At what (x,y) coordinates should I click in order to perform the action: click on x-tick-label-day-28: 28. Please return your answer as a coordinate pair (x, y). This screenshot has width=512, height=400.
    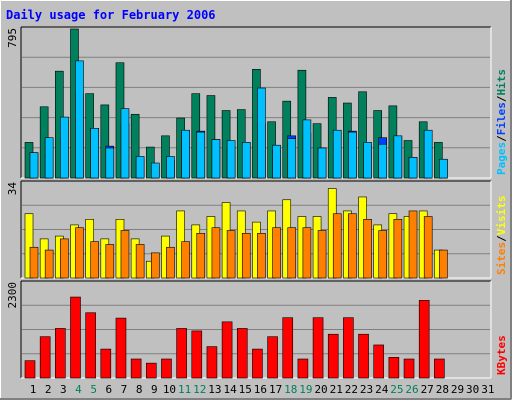
    Looking at the image, I should click on (442, 389).